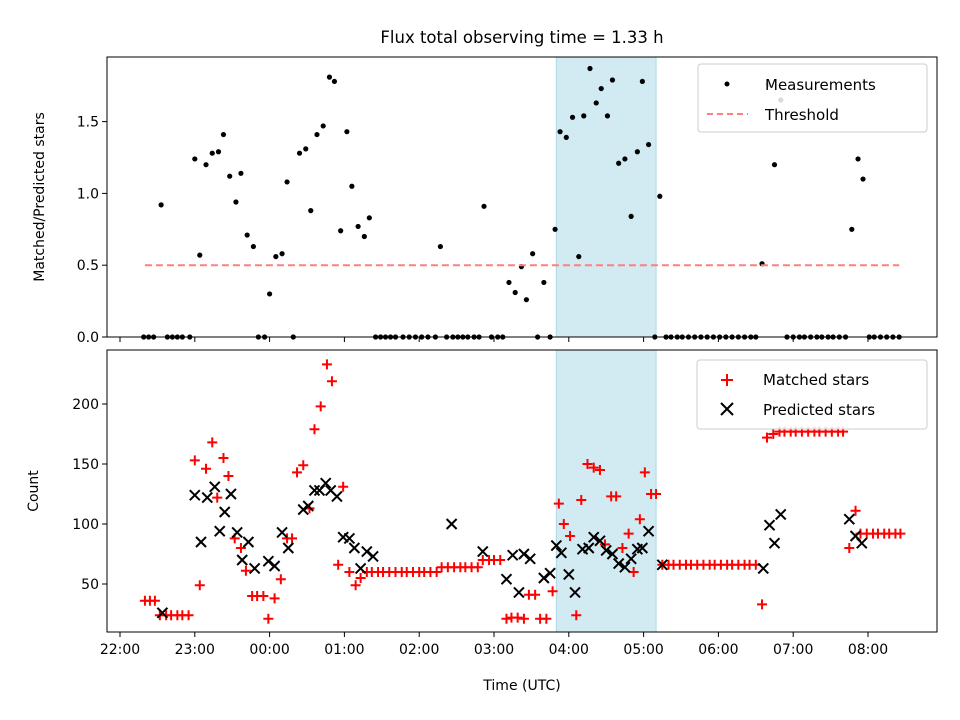  I want to click on x-tick-label: 06:00, so click(718, 650).